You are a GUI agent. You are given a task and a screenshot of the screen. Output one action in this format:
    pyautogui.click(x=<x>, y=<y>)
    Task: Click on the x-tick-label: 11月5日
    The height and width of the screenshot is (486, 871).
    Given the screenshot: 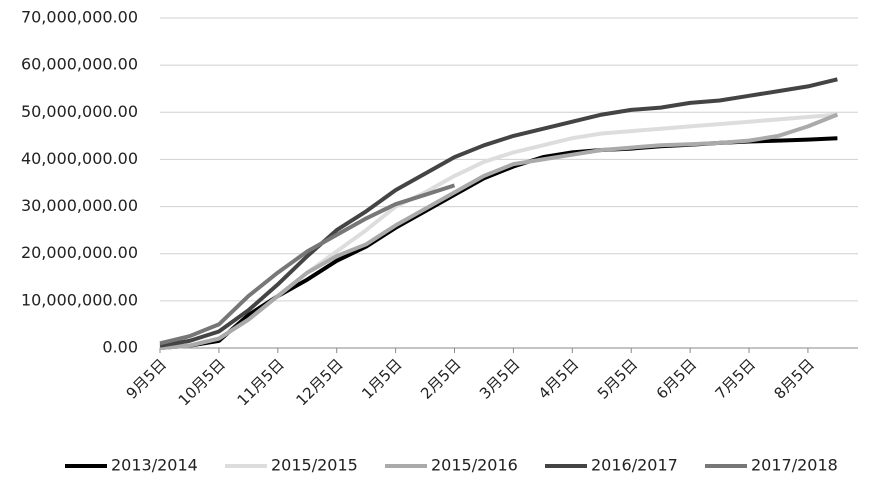 What is the action you would take?
    pyautogui.click(x=261, y=382)
    